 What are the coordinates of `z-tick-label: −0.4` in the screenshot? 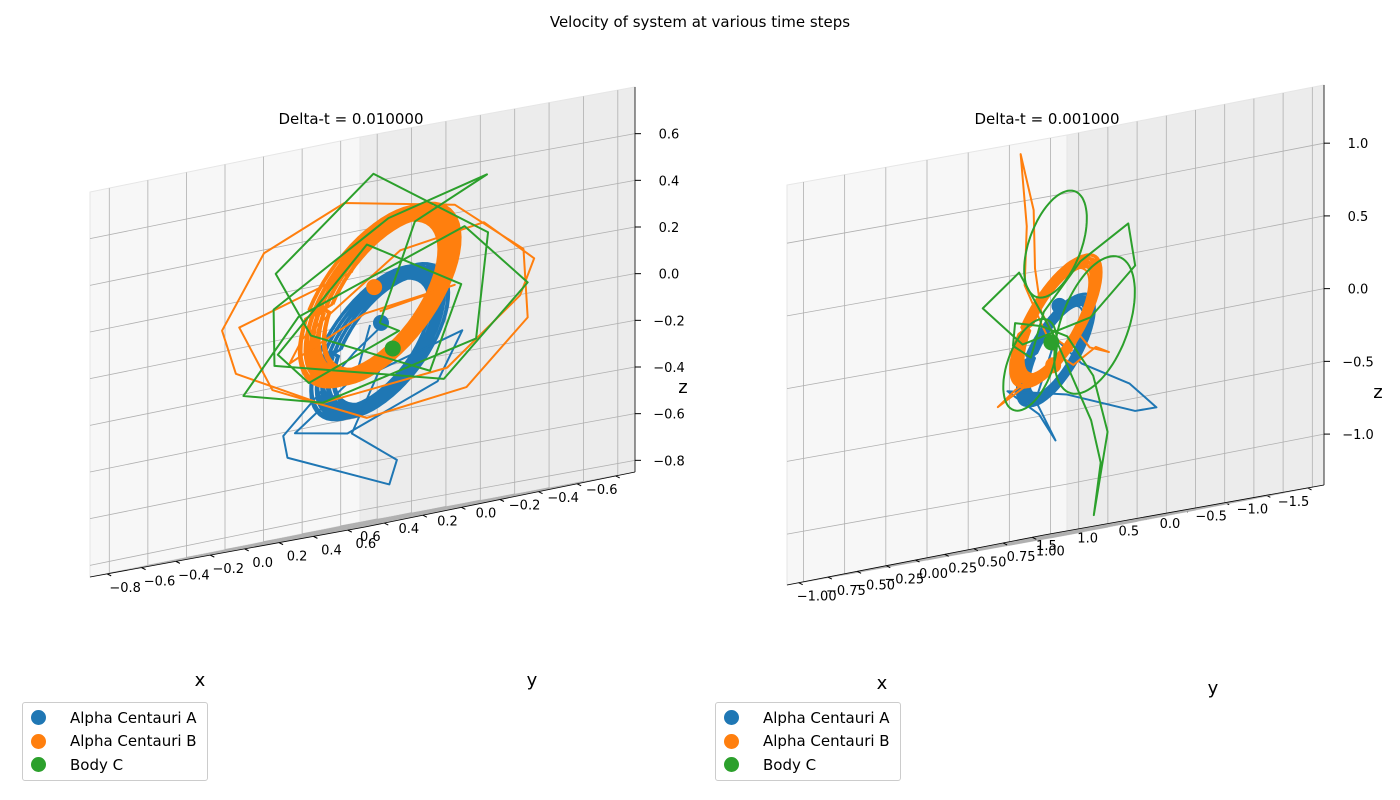 It's located at (669, 368).